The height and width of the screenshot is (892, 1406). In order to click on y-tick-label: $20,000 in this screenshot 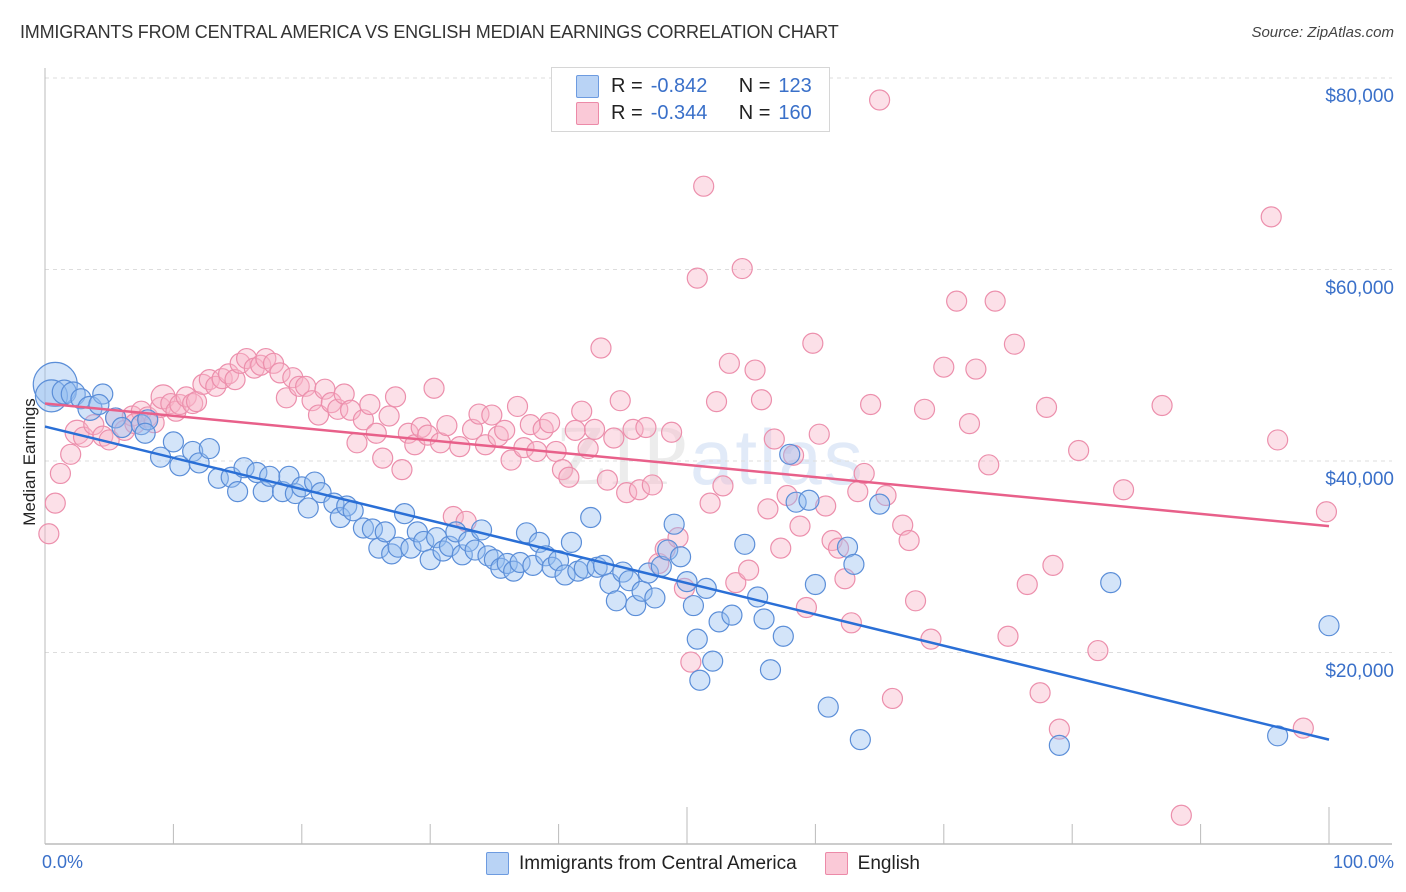, I will do `click(1359, 671)`.